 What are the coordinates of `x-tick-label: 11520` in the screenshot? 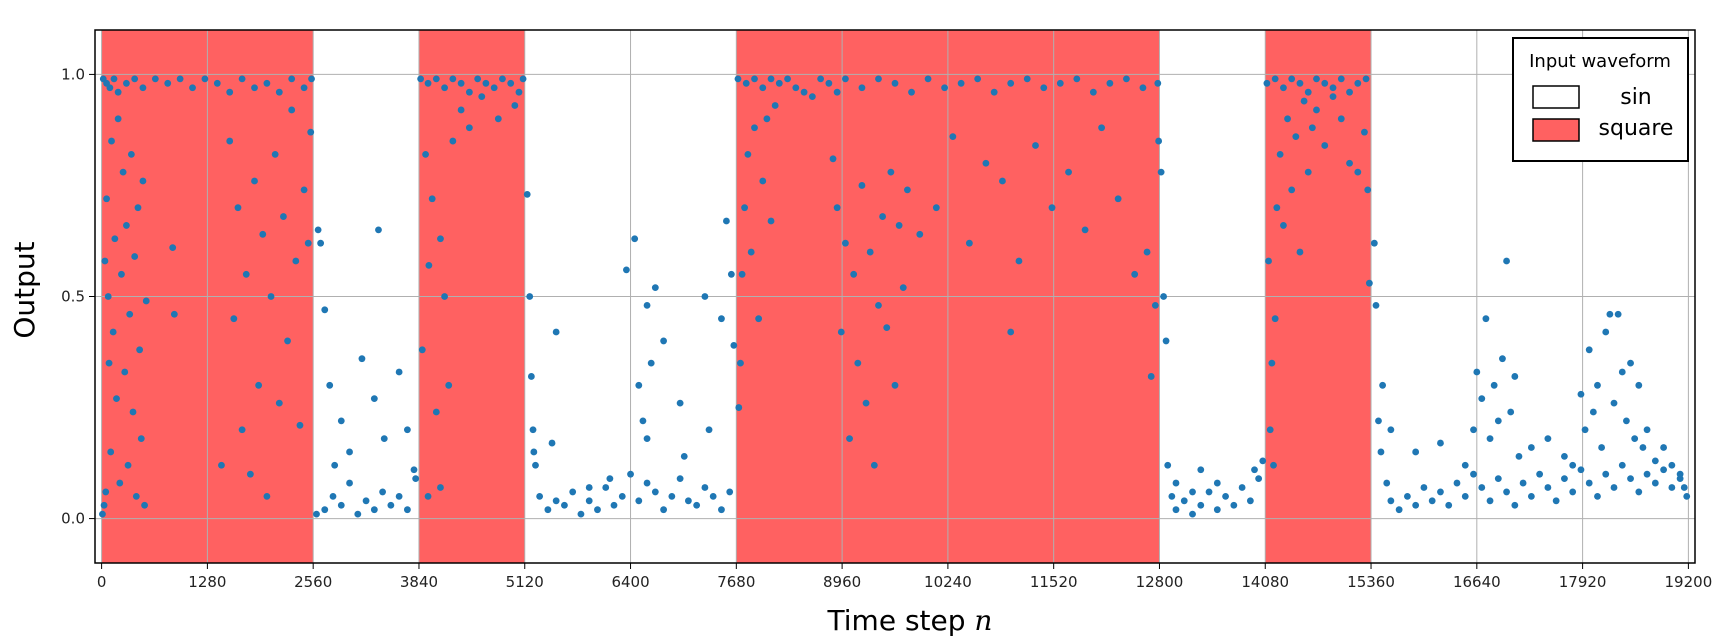 It's located at (1054, 582).